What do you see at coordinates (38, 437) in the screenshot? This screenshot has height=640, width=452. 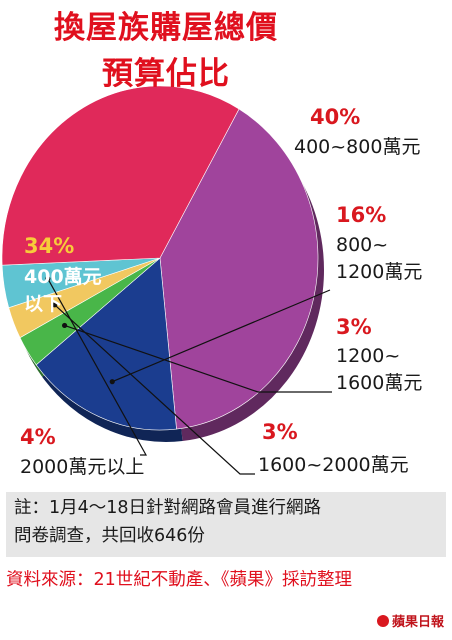 I see `slice-percent-4: 4%` at bounding box center [38, 437].